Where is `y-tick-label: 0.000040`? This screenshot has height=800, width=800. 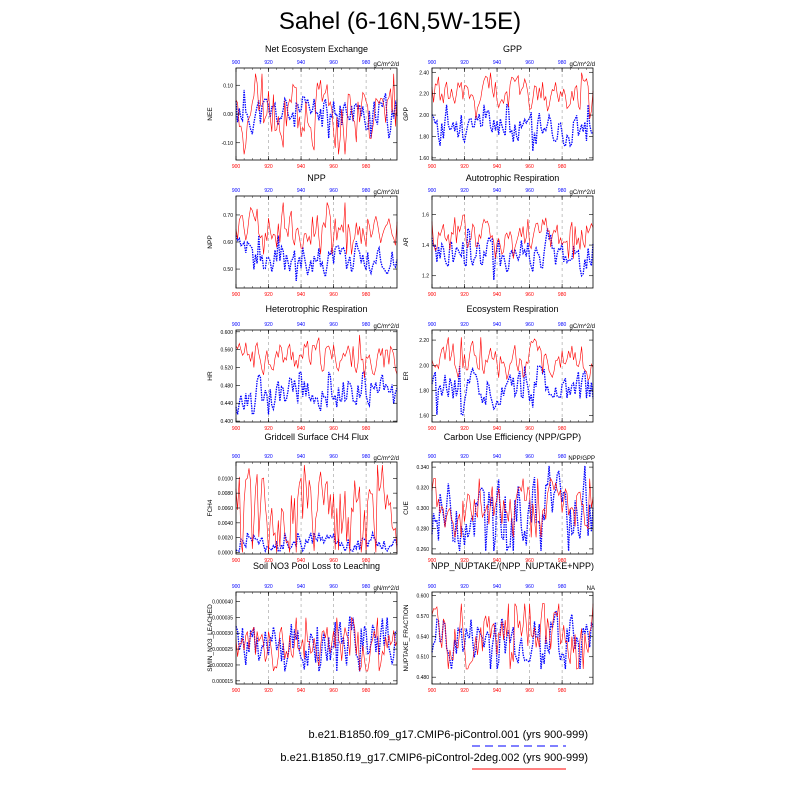
y-tick-label: 0.000040 is located at coordinates (222, 603).